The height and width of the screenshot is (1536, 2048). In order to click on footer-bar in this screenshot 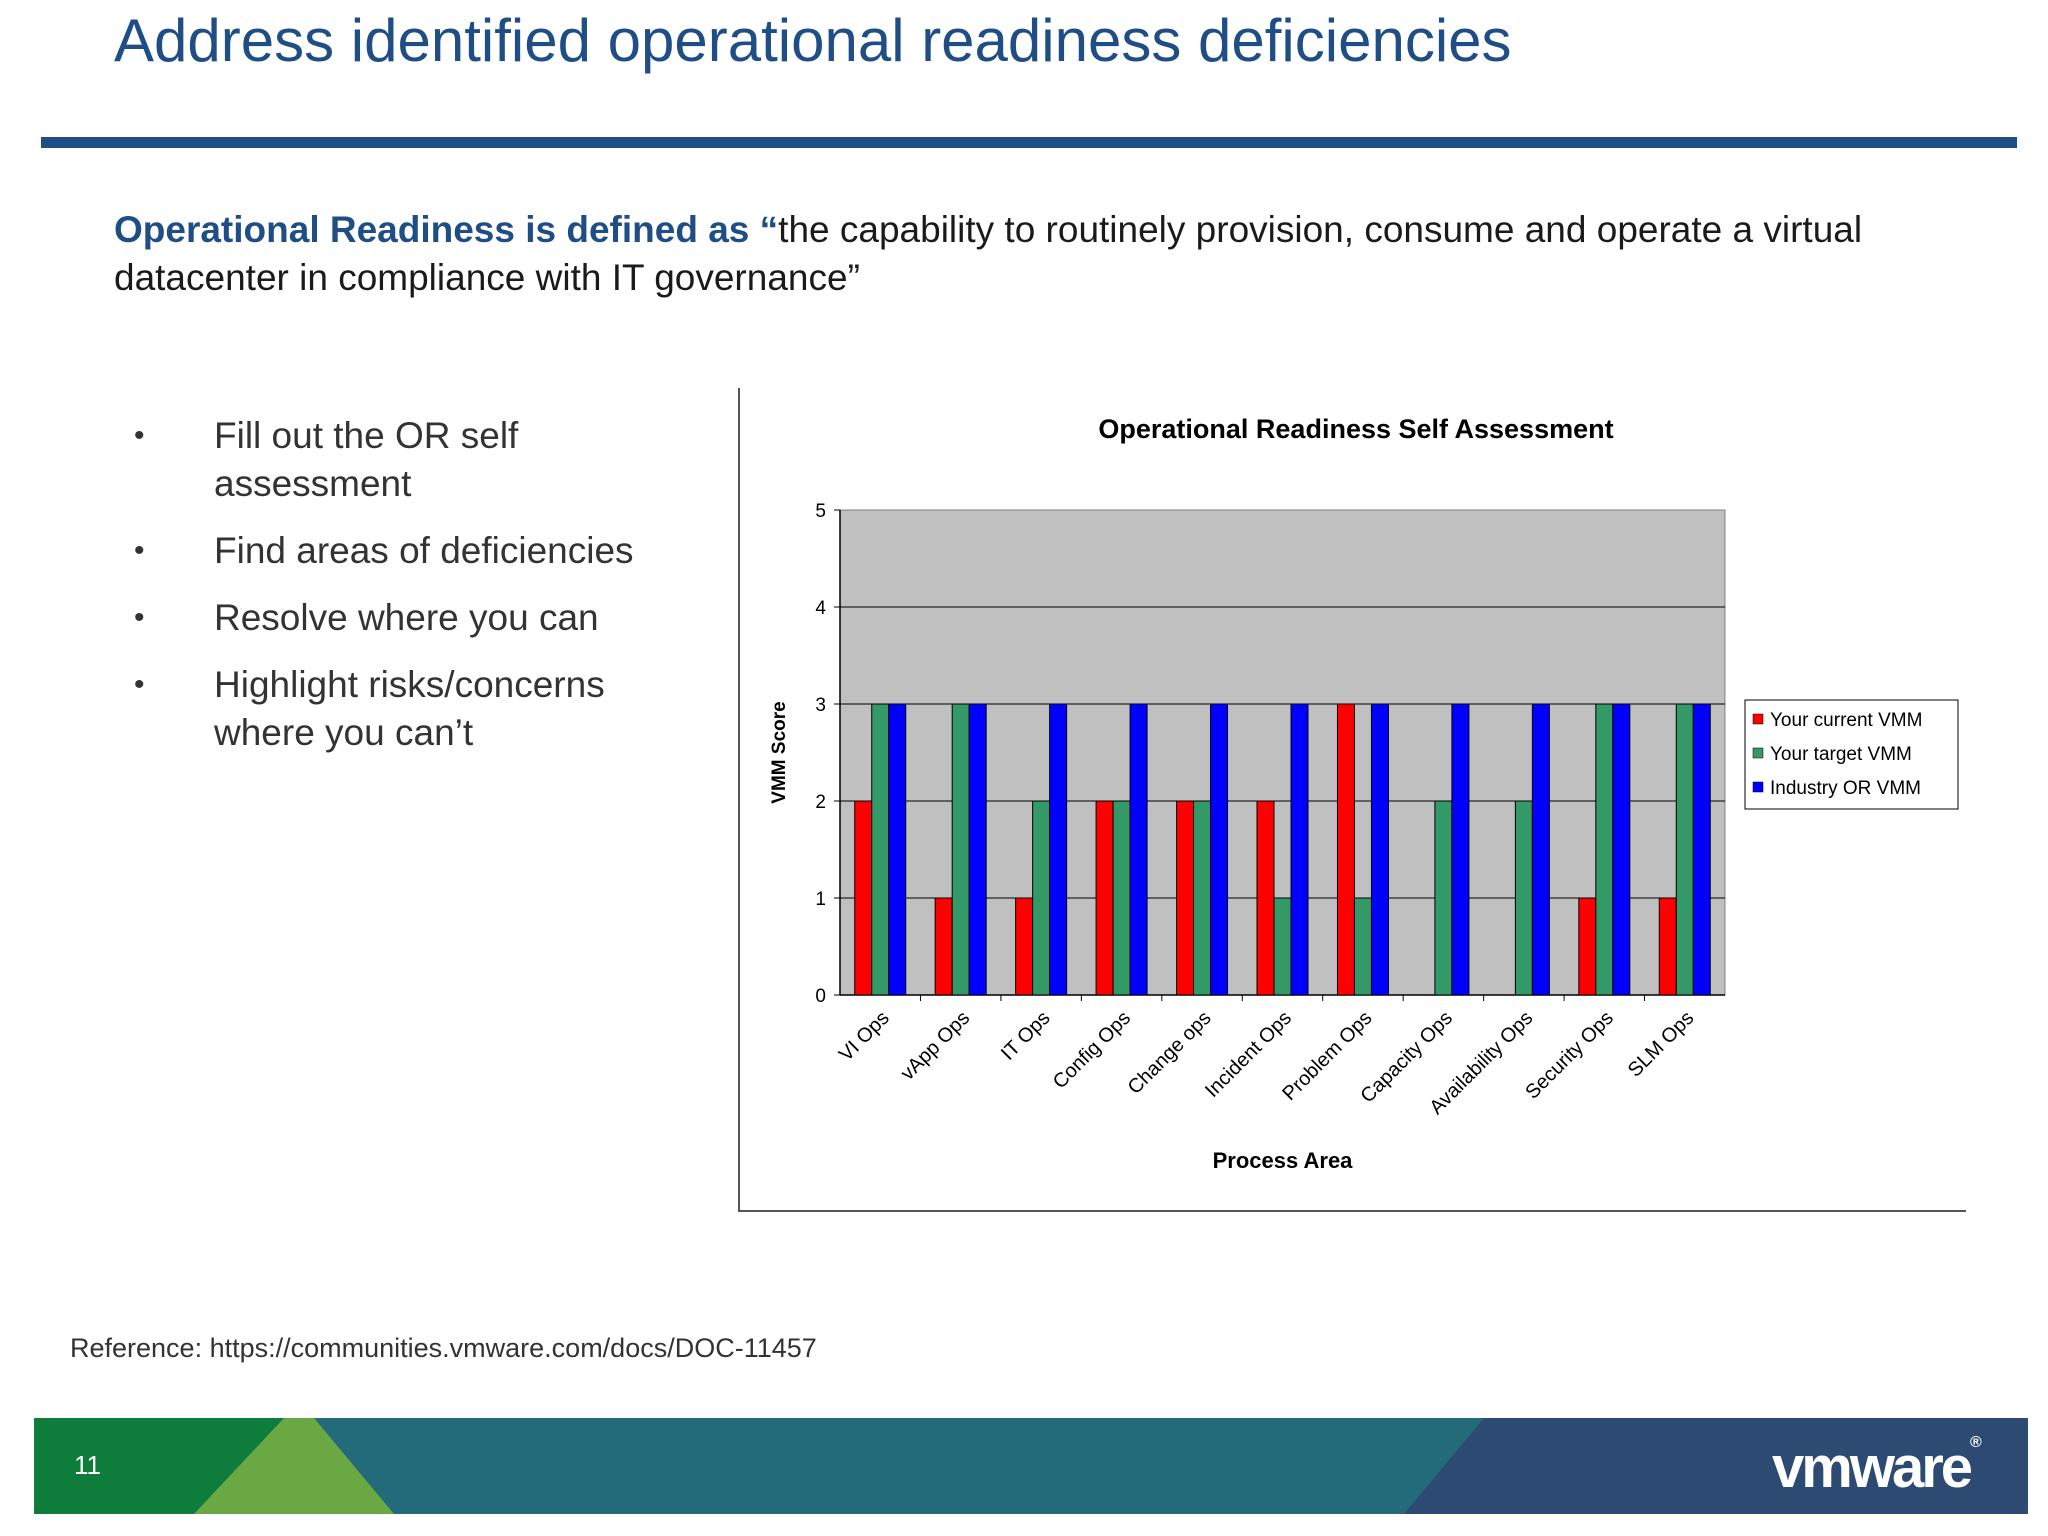, I will do `click(1031, 1466)`.